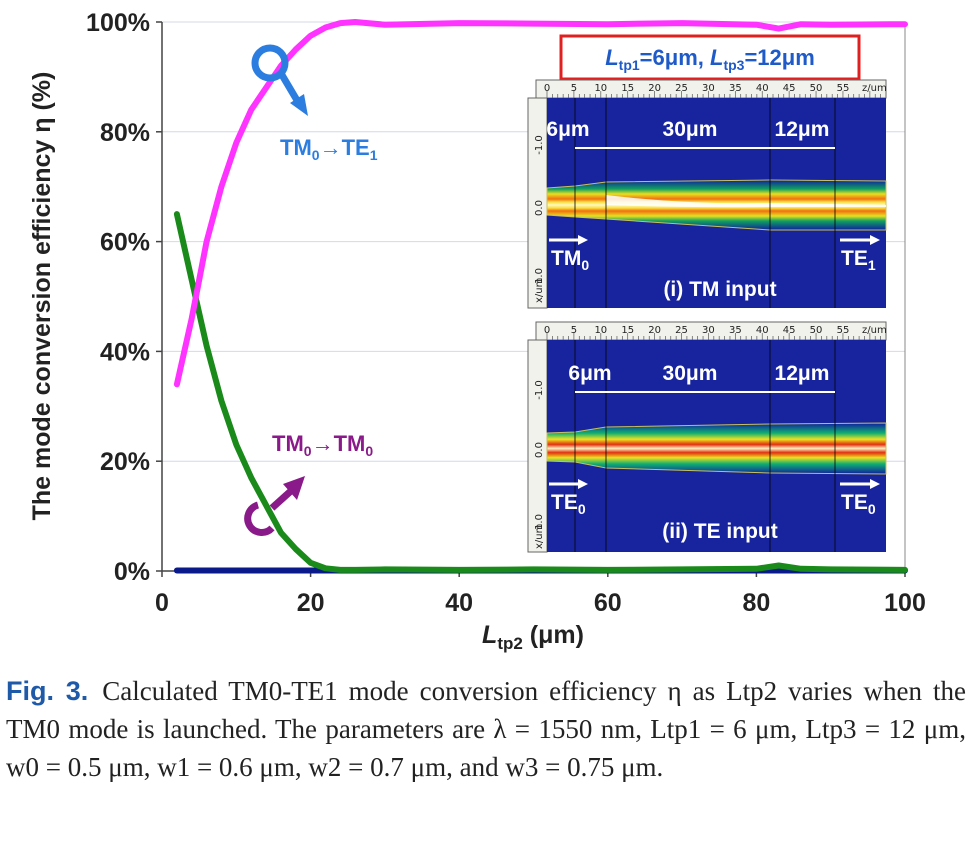 The height and width of the screenshot is (854, 971). Describe the element at coordinates (311, 603) in the screenshot. I see `x-tick-label: 20` at that location.